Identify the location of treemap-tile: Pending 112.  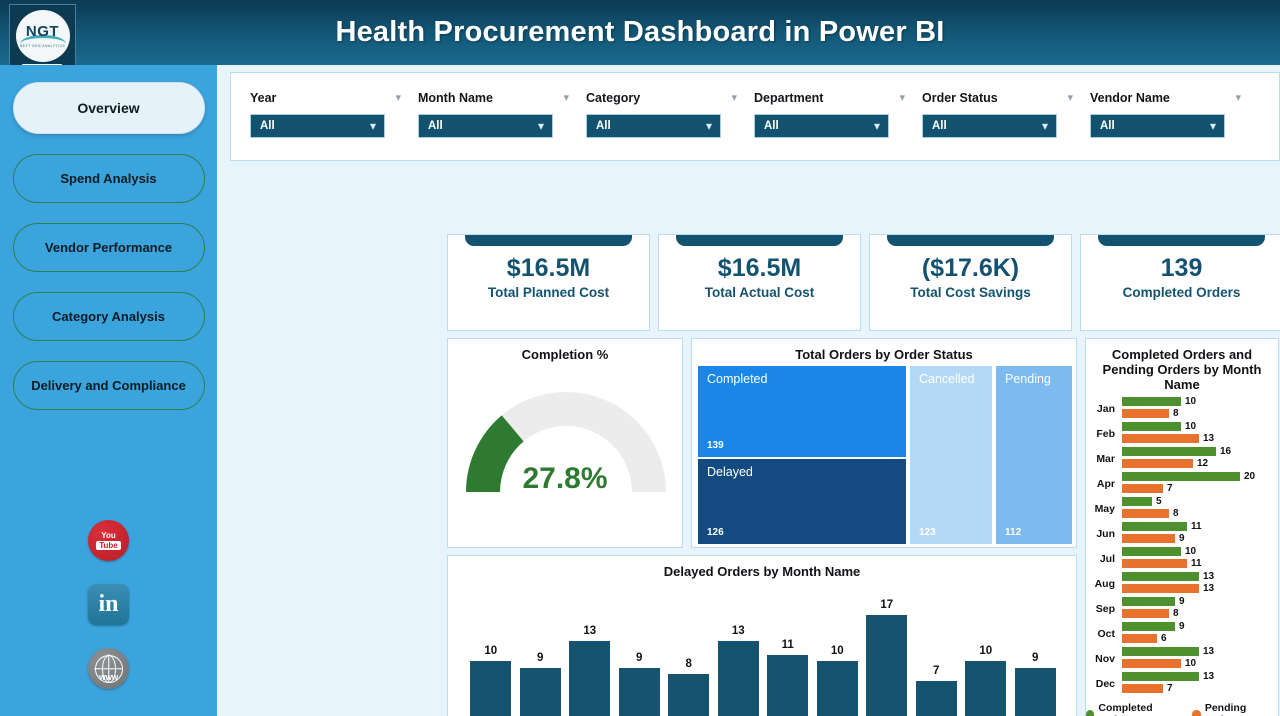
(1034, 455).